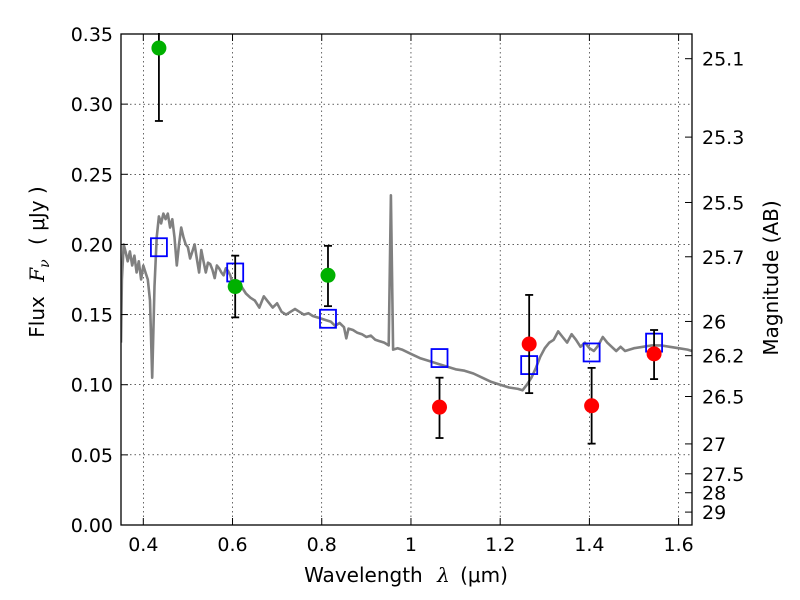  What do you see at coordinates (723, 203) in the screenshot?
I see `y2-tick-label: 25.5` at bounding box center [723, 203].